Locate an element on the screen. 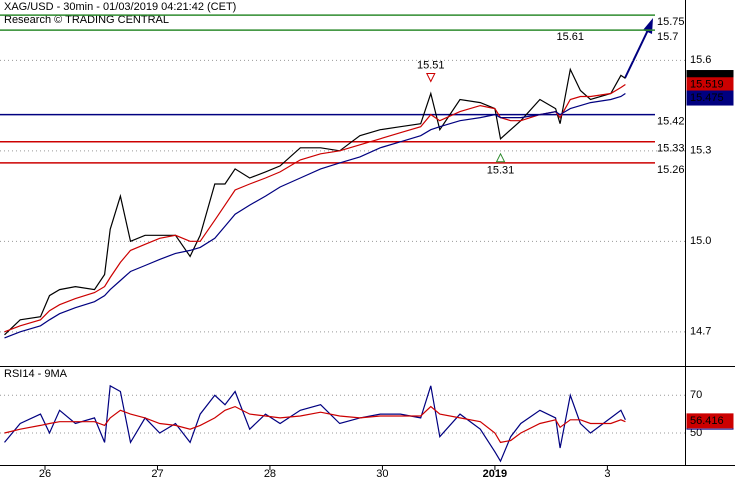  x-tick-label: 27 is located at coordinates (157, 474).